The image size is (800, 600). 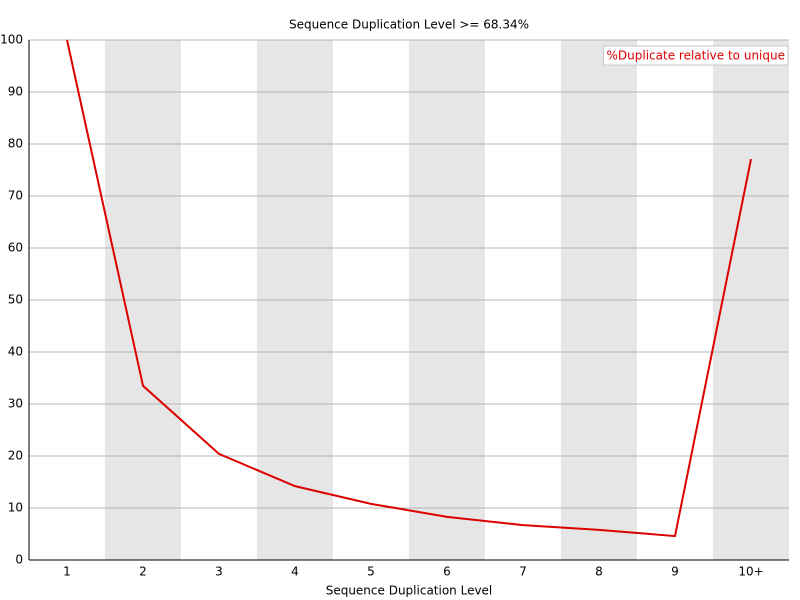 What do you see at coordinates (15, 352) in the screenshot?
I see `y-tick-label: 40` at bounding box center [15, 352].